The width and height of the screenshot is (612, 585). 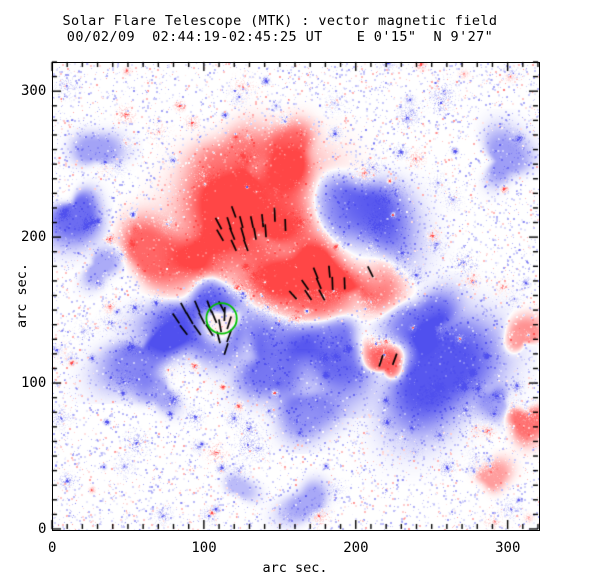 I want to click on x-axis-label: arc sec., so click(x=295, y=568).